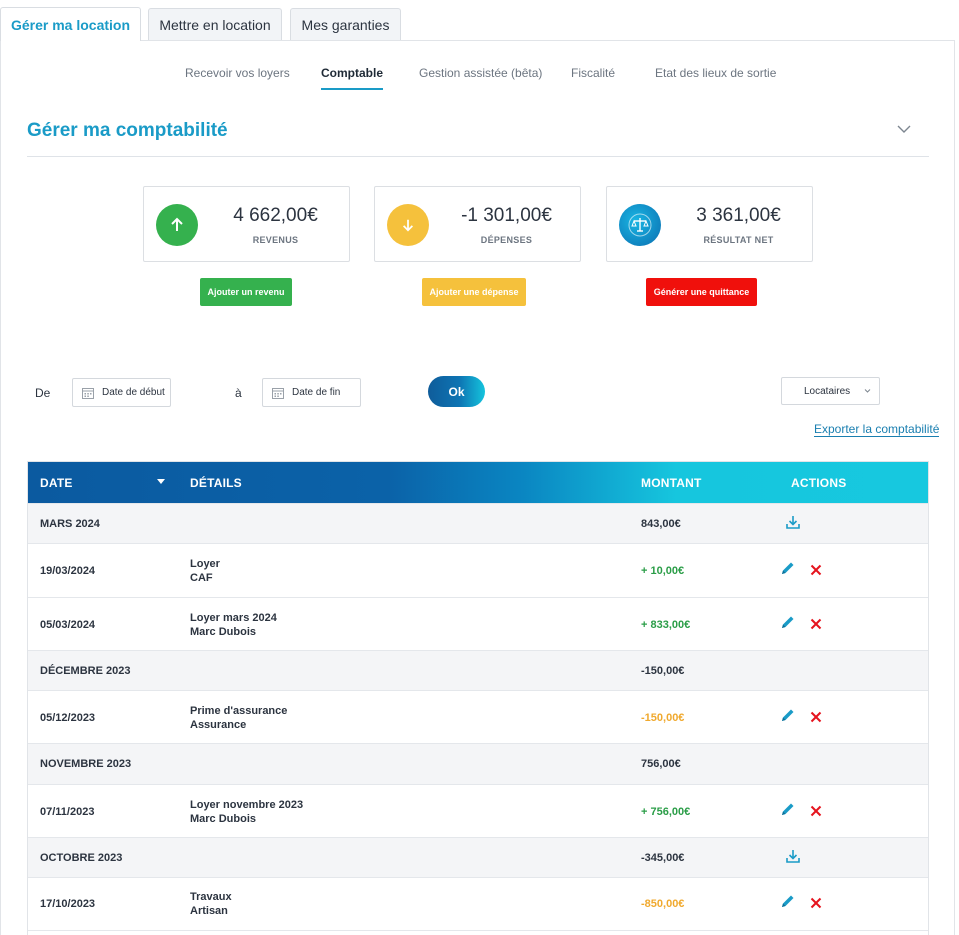 The height and width of the screenshot is (935, 959). What do you see at coordinates (478, 763) in the screenshot?
I see `table-group-row: NOVEMBRE 2023 756,00€` at bounding box center [478, 763].